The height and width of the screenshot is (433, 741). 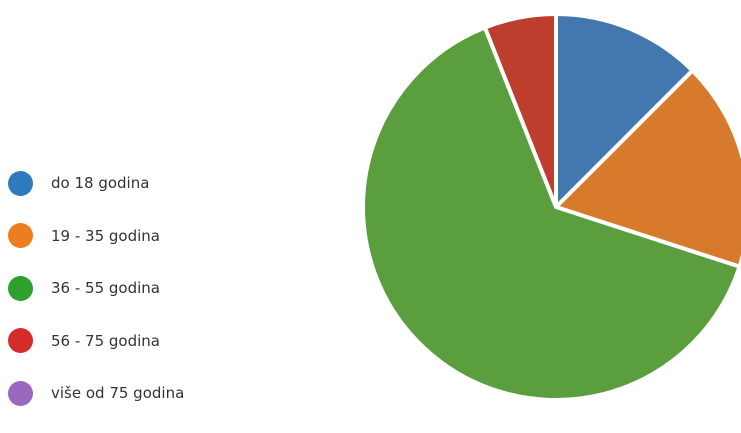 What do you see at coordinates (100, 183) in the screenshot?
I see `legend-label: do 18 godina` at bounding box center [100, 183].